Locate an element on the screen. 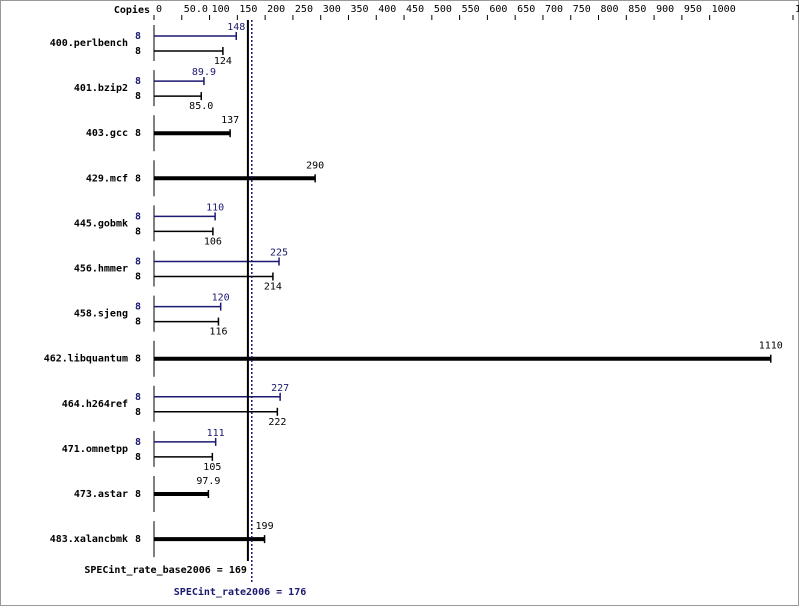 The height and width of the screenshot is (606, 799). benchmark-label: 400.perlbench is located at coordinates (89, 43).